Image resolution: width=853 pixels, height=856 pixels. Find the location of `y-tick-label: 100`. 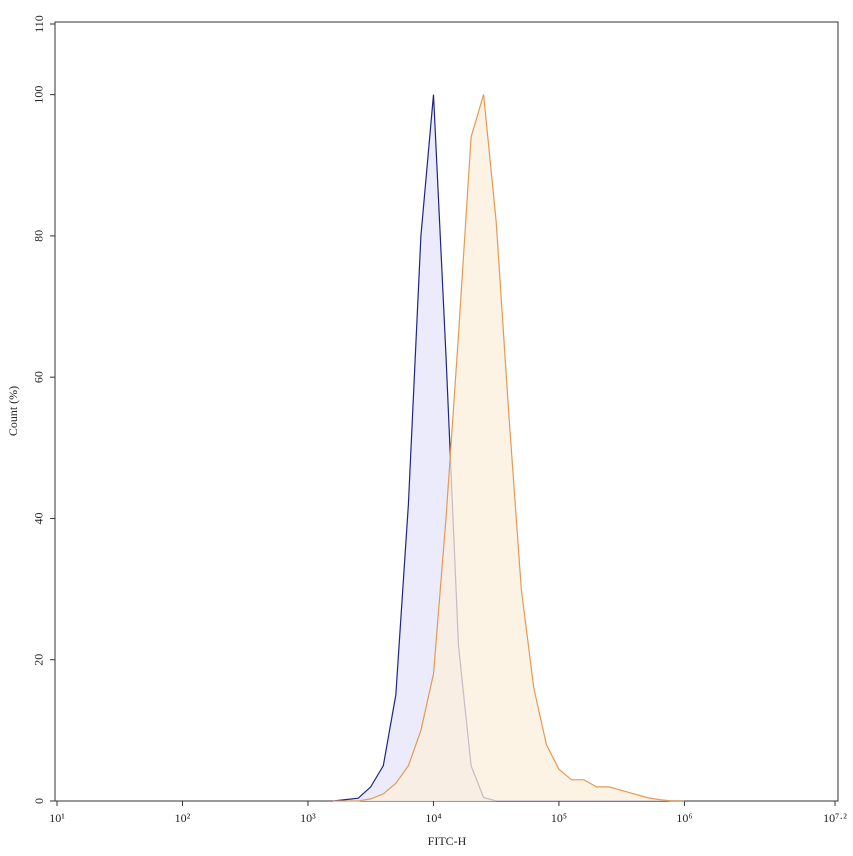

y-tick-label: 100 is located at coordinates (39, 95).